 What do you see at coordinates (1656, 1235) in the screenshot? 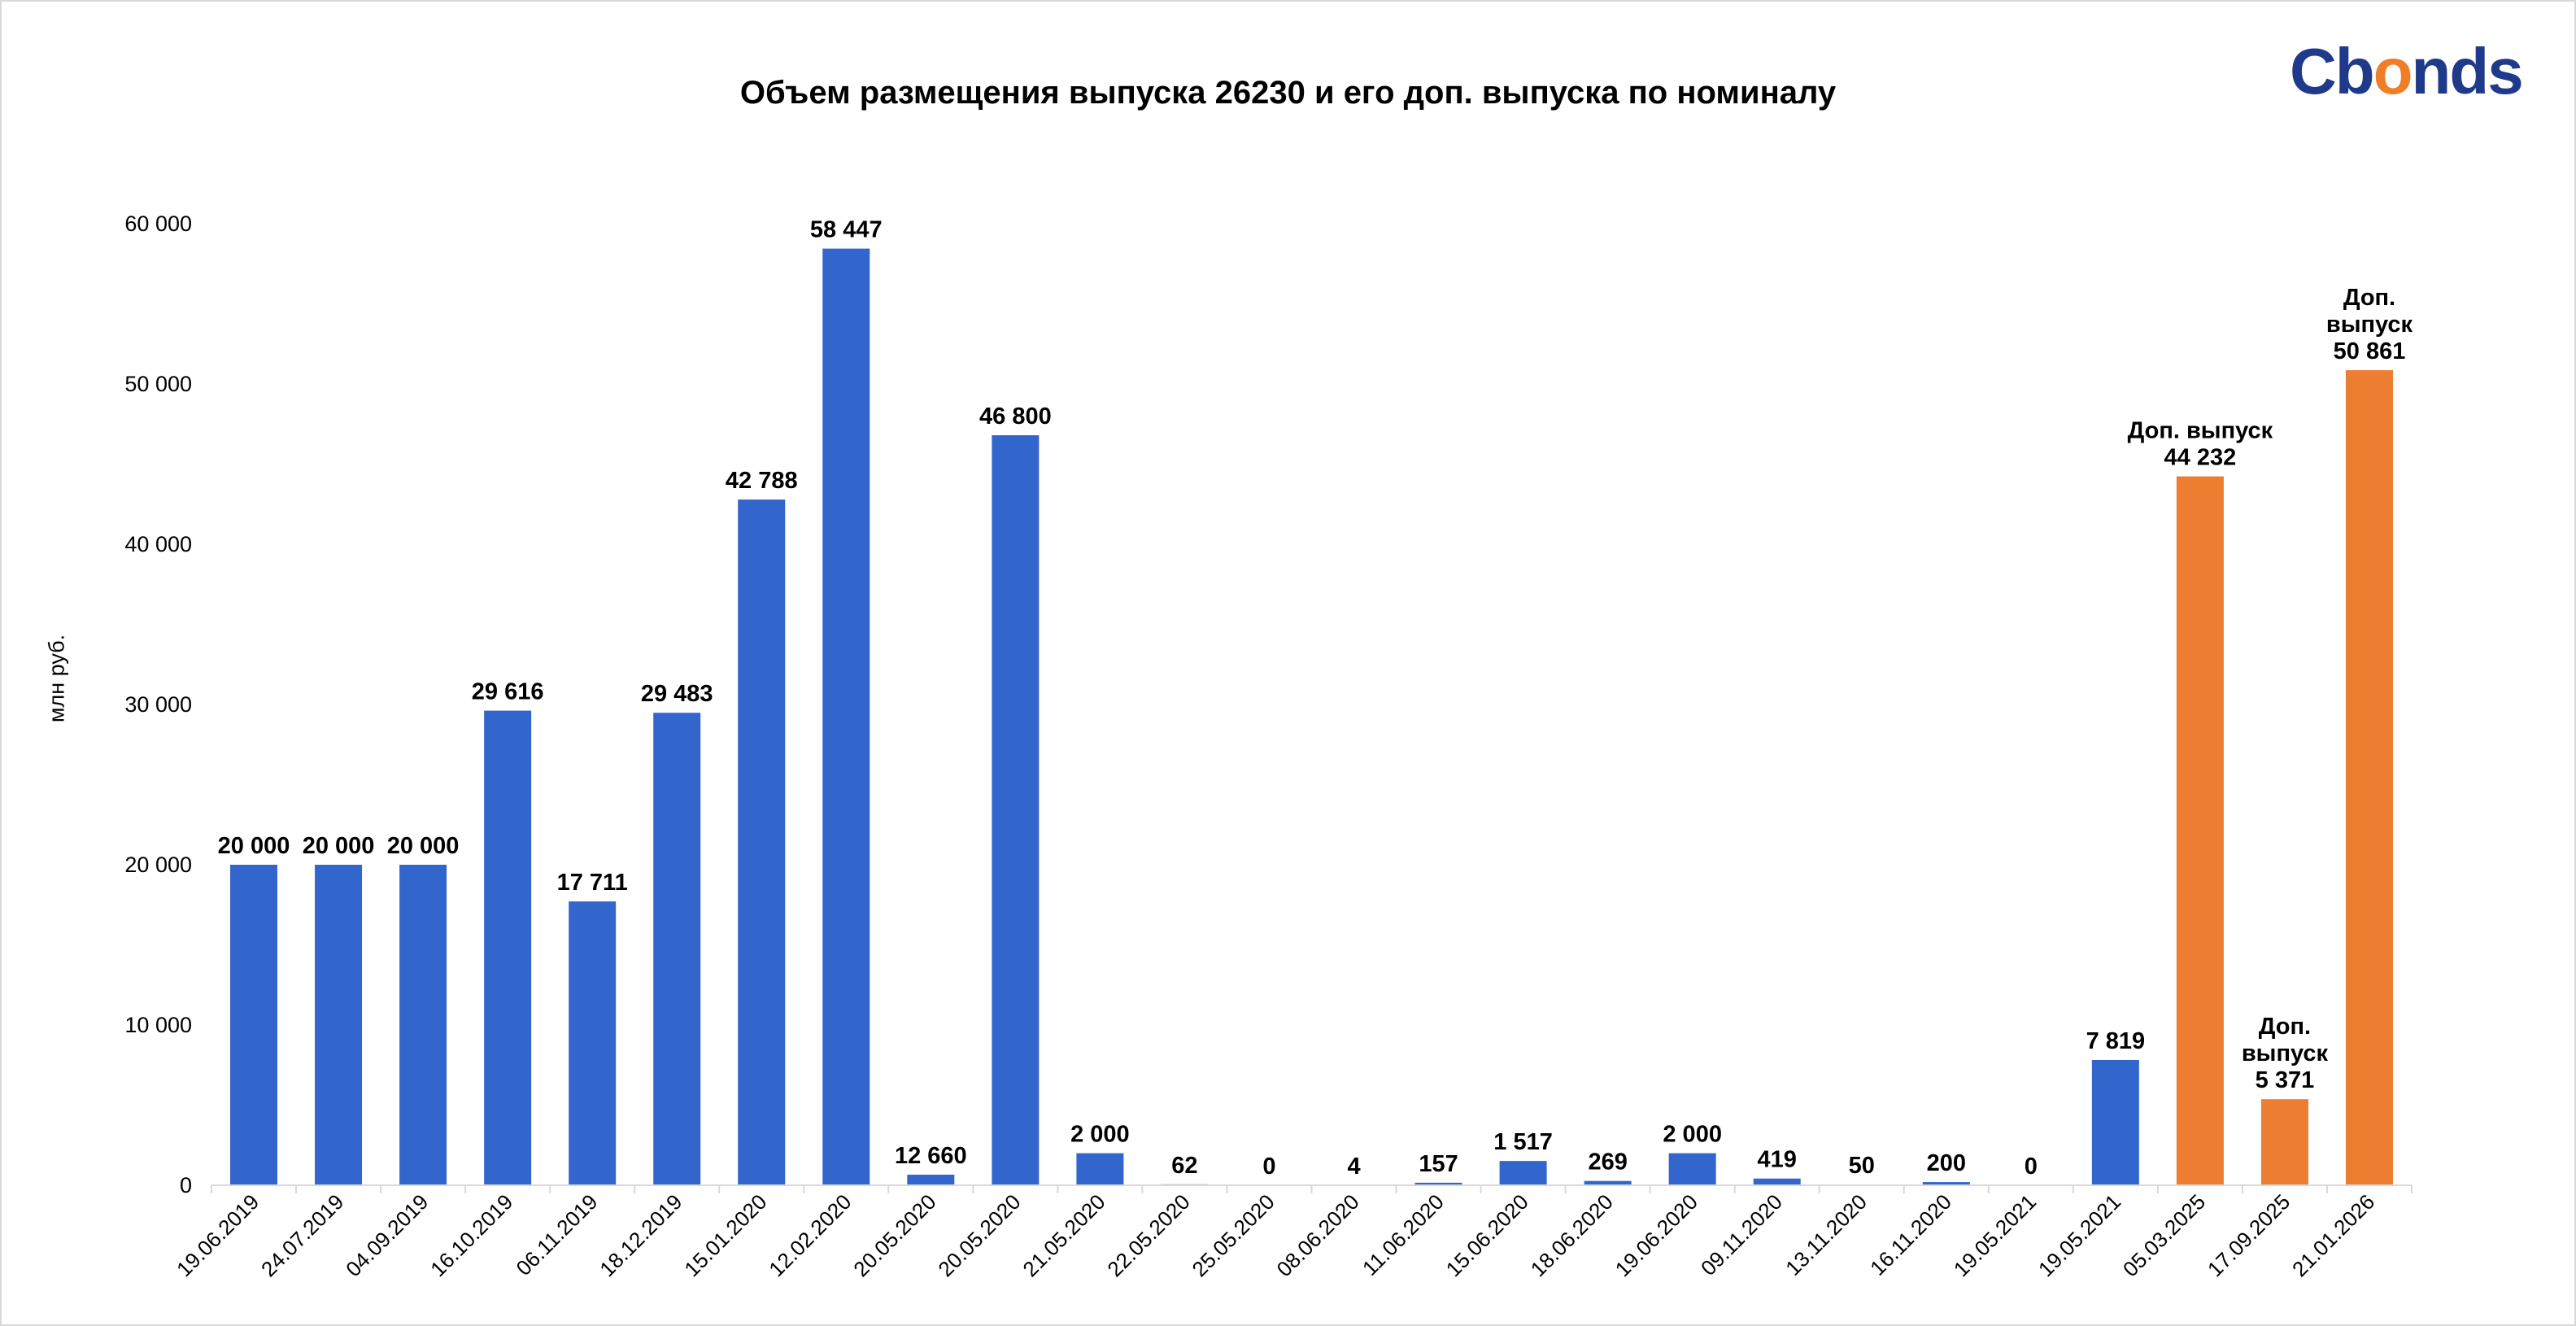
I see `x-tick-label: 19.06.2020` at bounding box center [1656, 1235].